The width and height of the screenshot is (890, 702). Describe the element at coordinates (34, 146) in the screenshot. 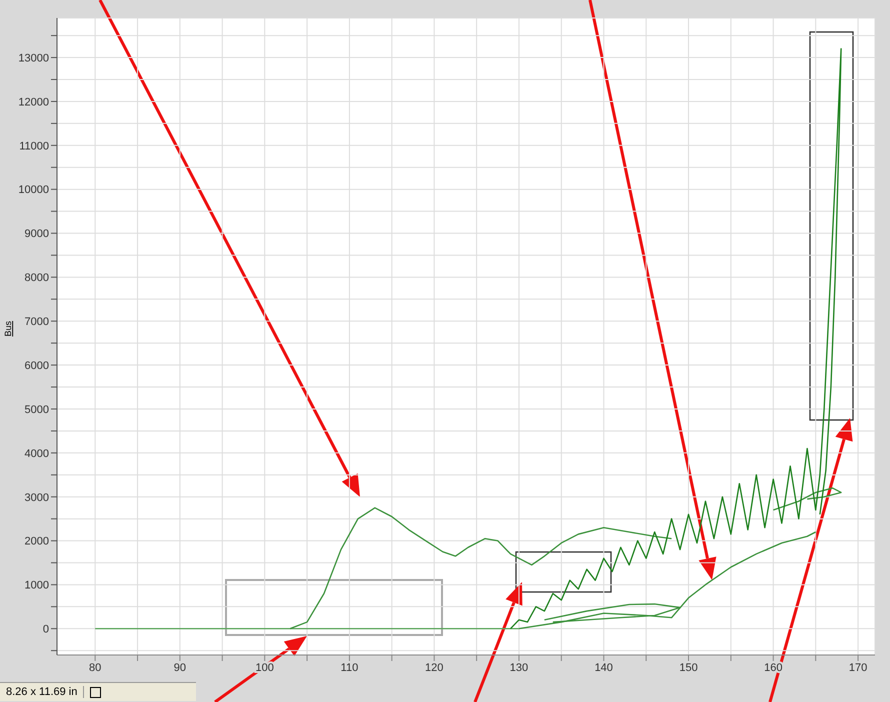

I see `y-tick-label: 11000` at that location.